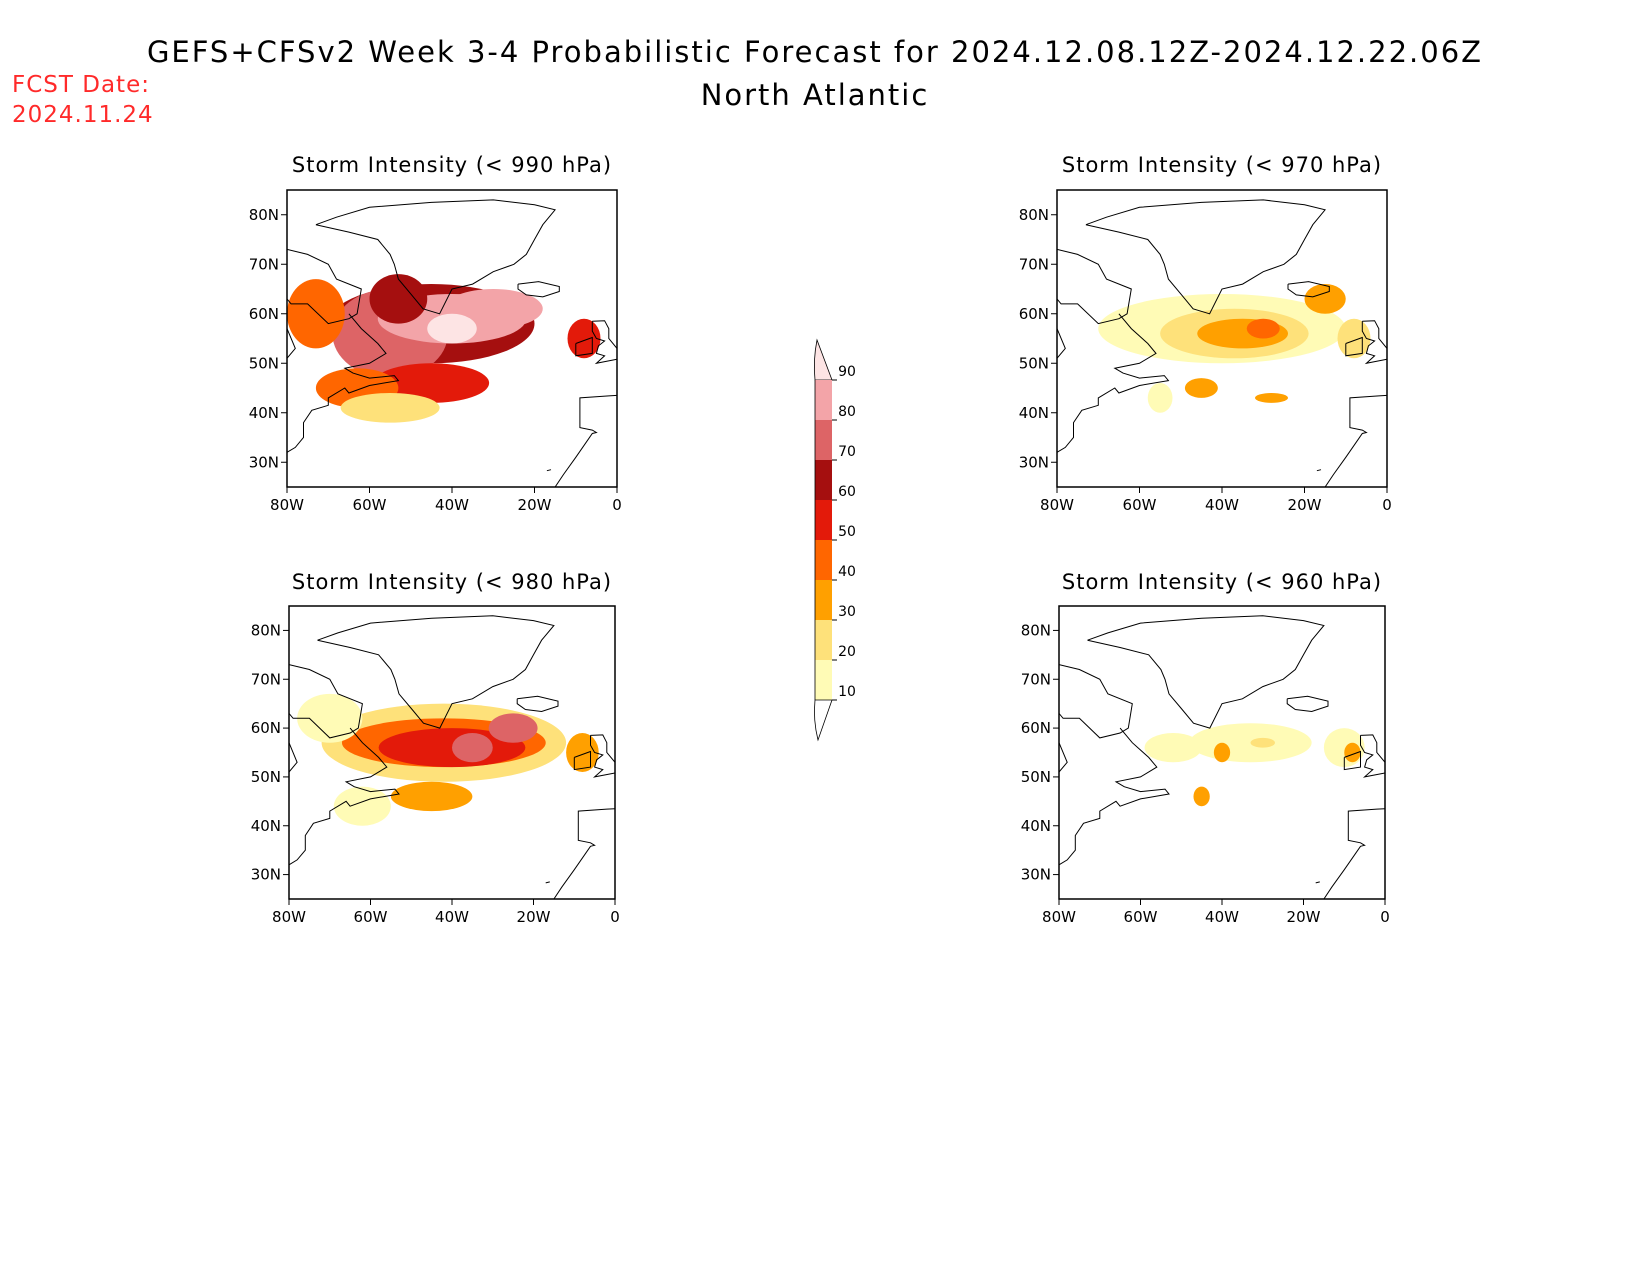 The width and height of the screenshot is (1650, 1279). Describe the element at coordinates (1222, 165) in the screenshot. I see `panel-title: Storm Intensity (< 970 hPa)` at that location.